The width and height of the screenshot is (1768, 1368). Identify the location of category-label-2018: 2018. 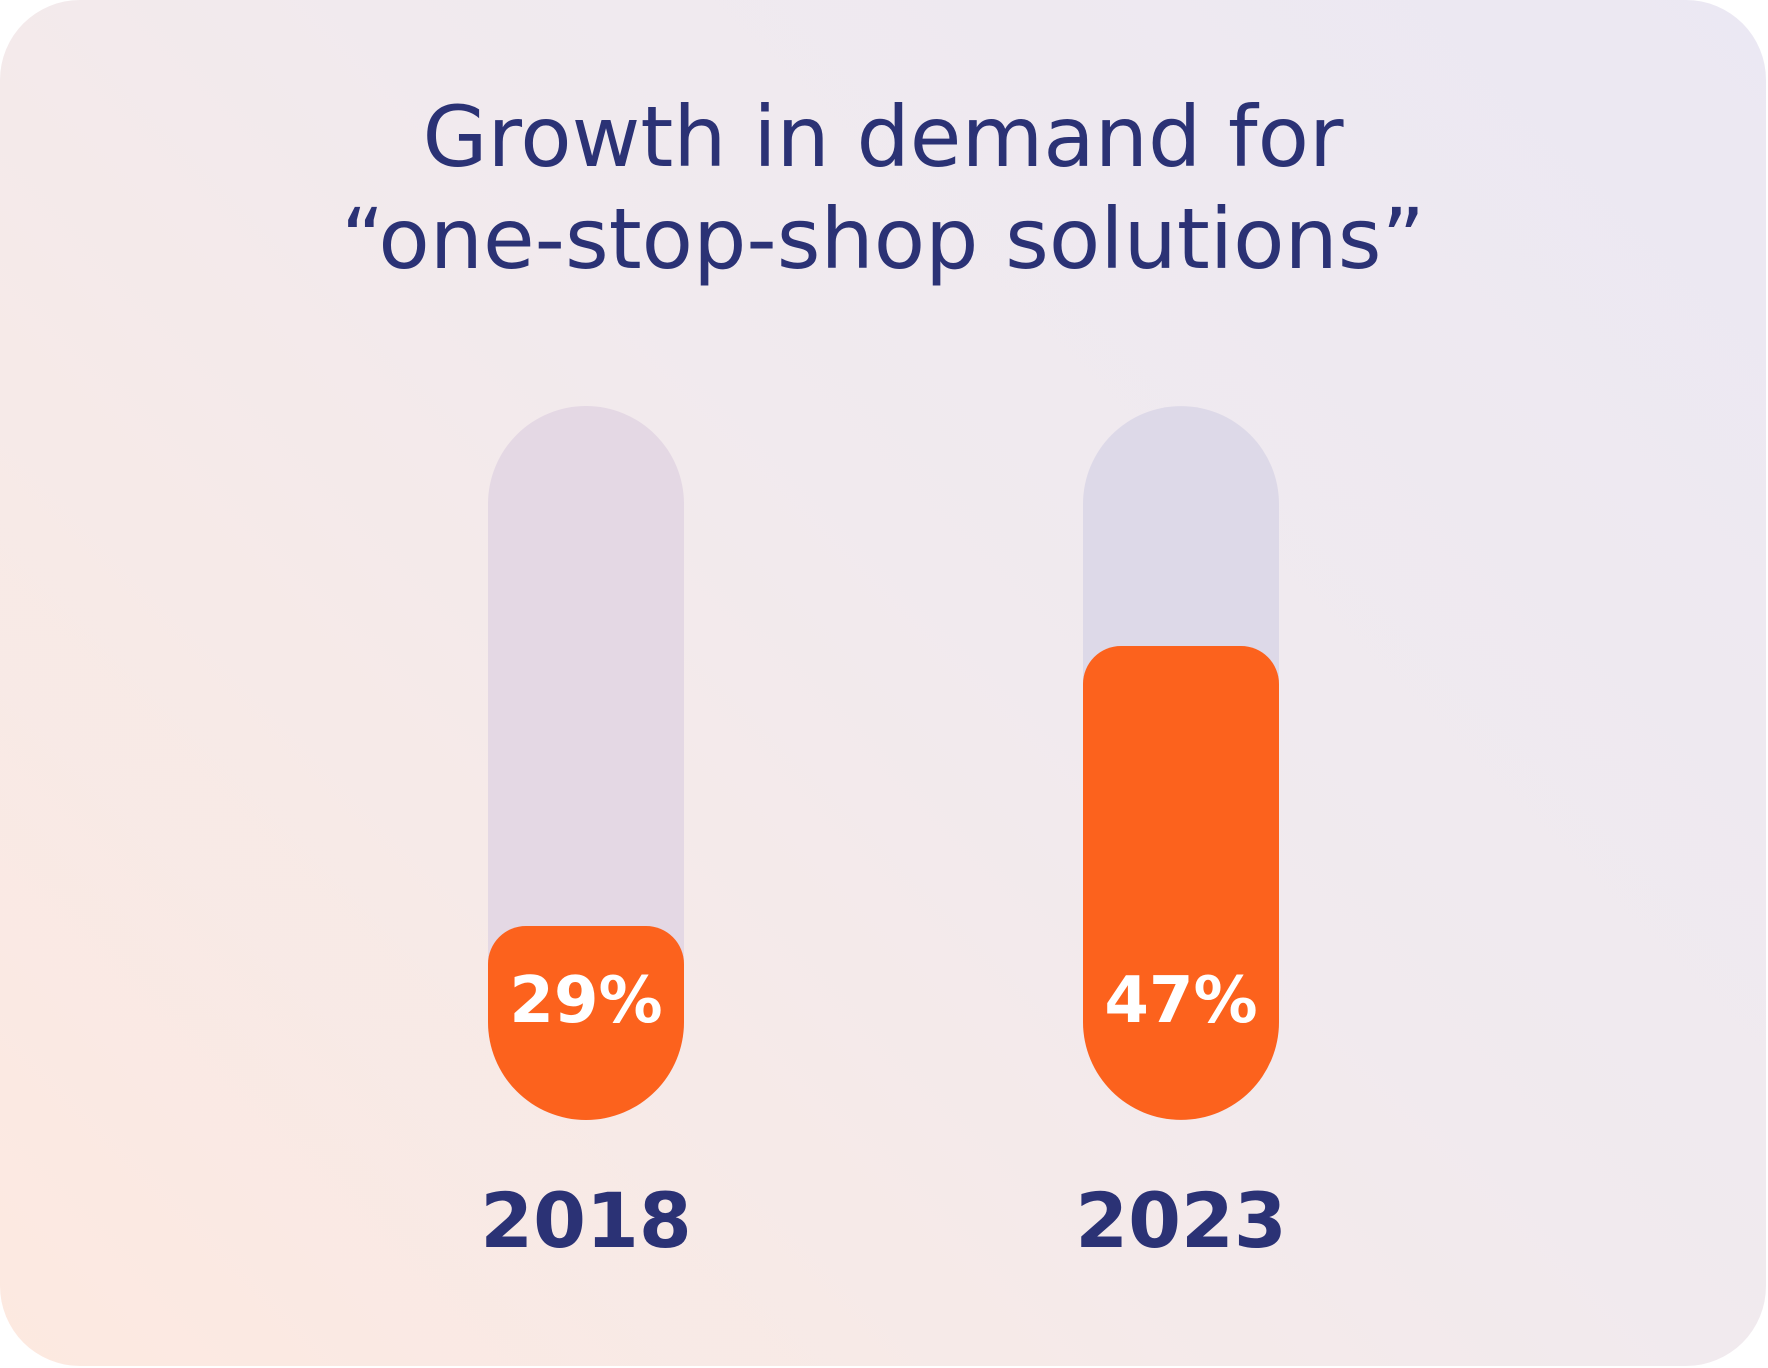
(586, 1220).